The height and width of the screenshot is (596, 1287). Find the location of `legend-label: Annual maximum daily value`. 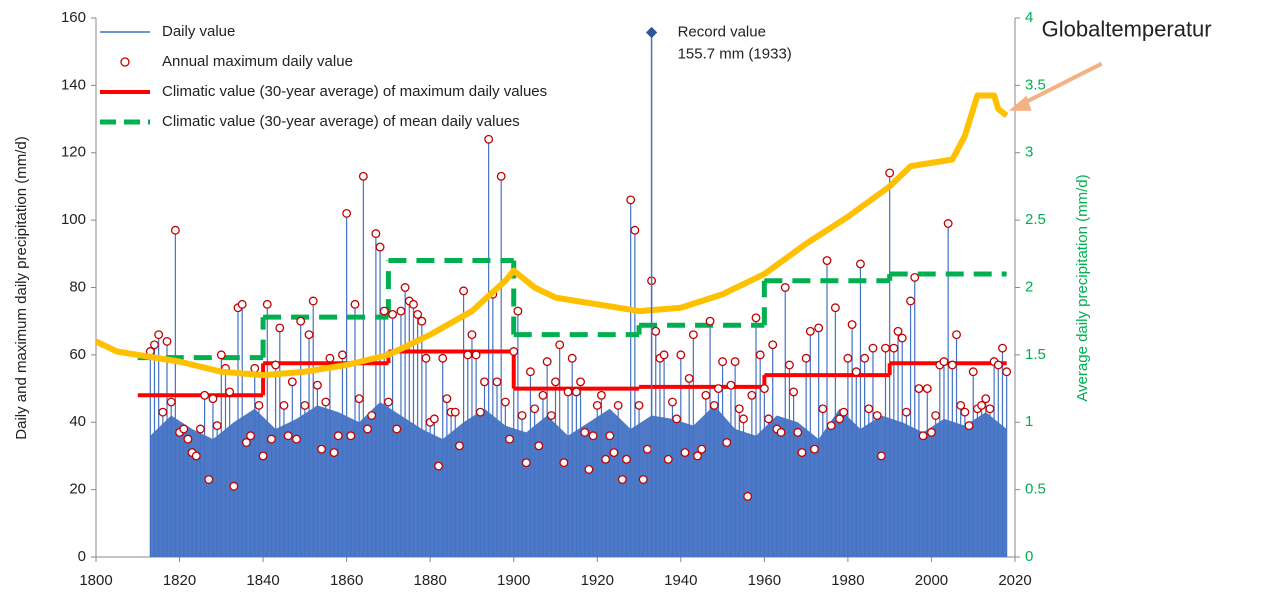

legend-label: Annual maximum daily value is located at coordinates (257, 61).